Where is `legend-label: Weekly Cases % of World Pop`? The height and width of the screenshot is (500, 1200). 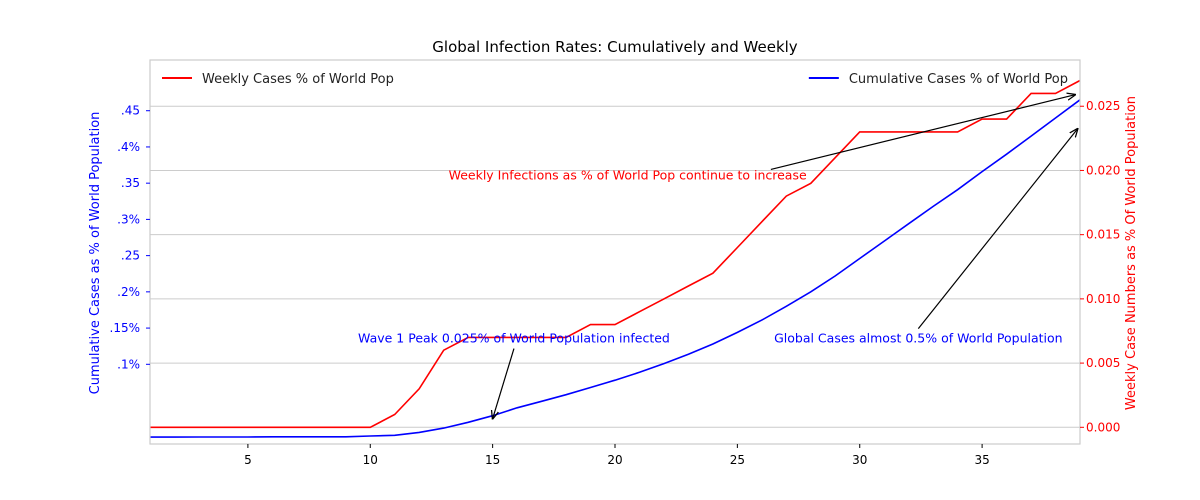 legend-label: Weekly Cases % of World Pop is located at coordinates (298, 79).